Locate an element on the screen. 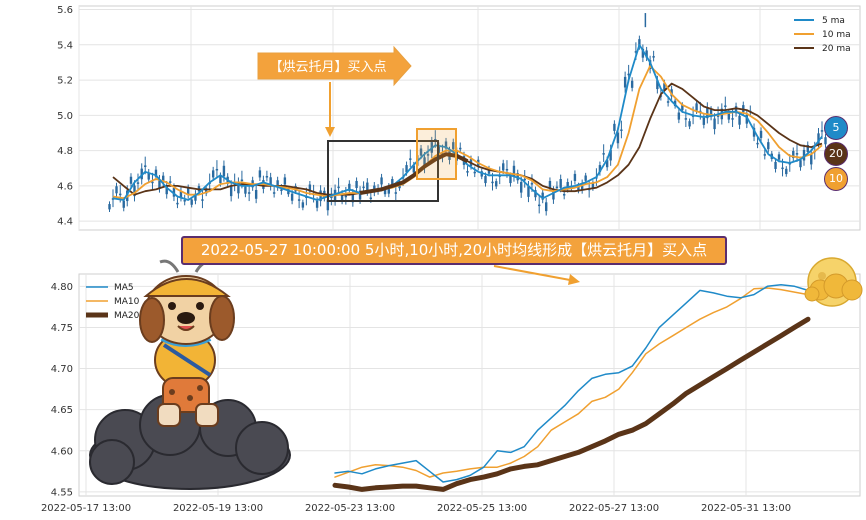 The width and height of the screenshot is (866, 520). line-ma20-highlight is located at coordinates (414, 173).